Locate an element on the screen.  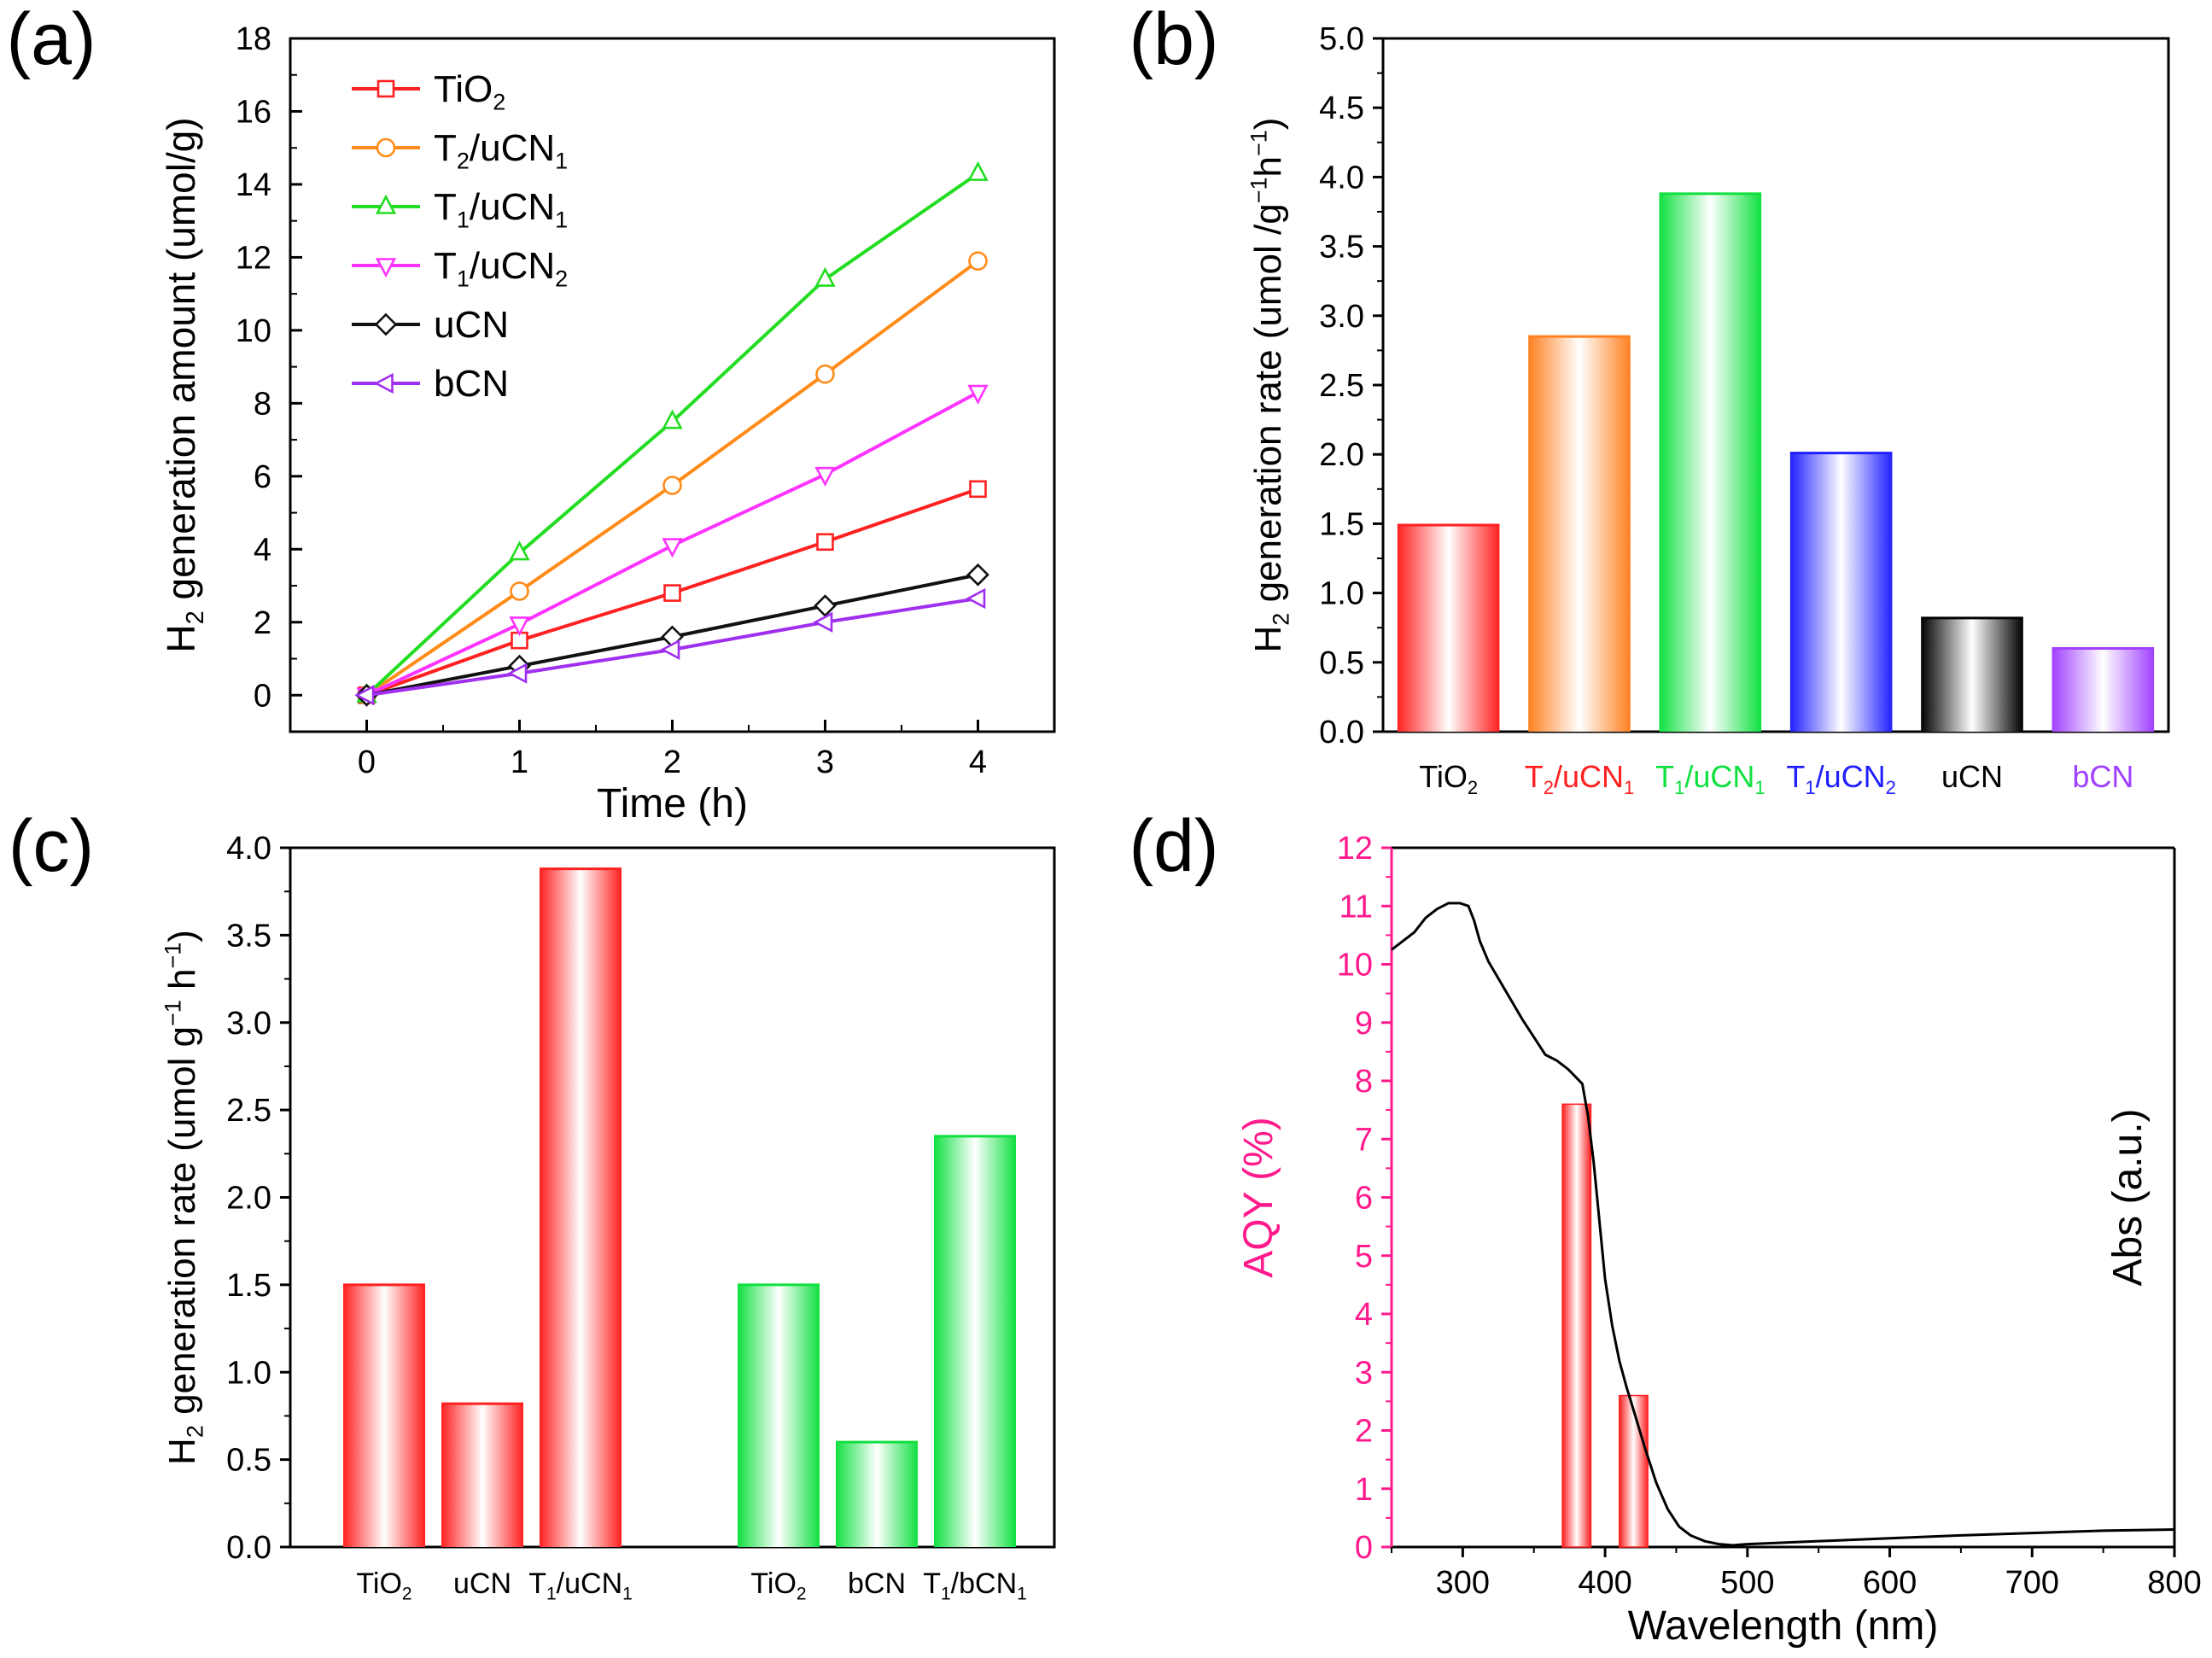
y-tick-label: 0.0 is located at coordinates (249, 1548).